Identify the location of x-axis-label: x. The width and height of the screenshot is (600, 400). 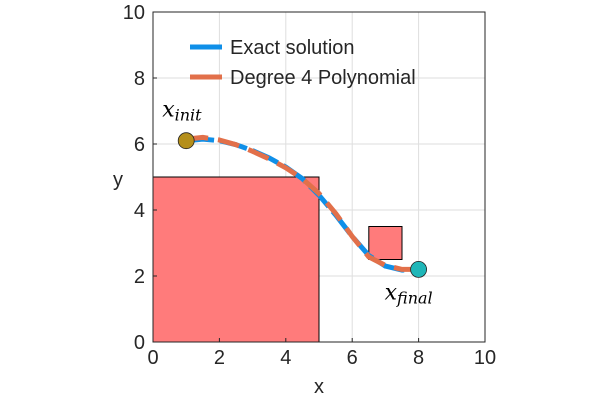
(319, 387).